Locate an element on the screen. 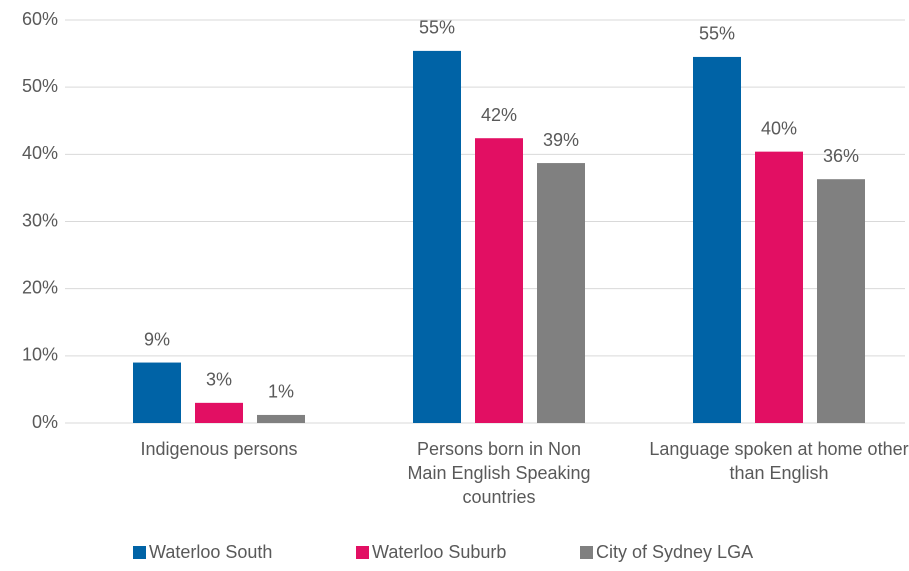 The height and width of the screenshot is (571, 909). data-label: 1% is located at coordinates (281, 392).